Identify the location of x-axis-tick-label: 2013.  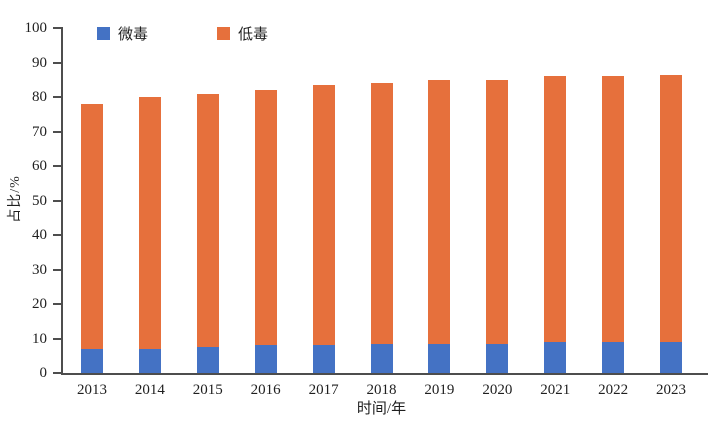
(91, 390).